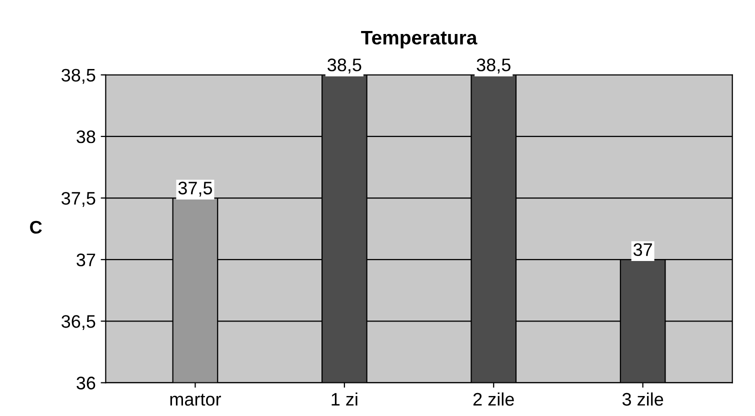 This screenshot has width=755, height=416. What do you see at coordinates (196, 400) in the screenshot?
I see `x-tick-label: martor` at bounding box center [196, 400].